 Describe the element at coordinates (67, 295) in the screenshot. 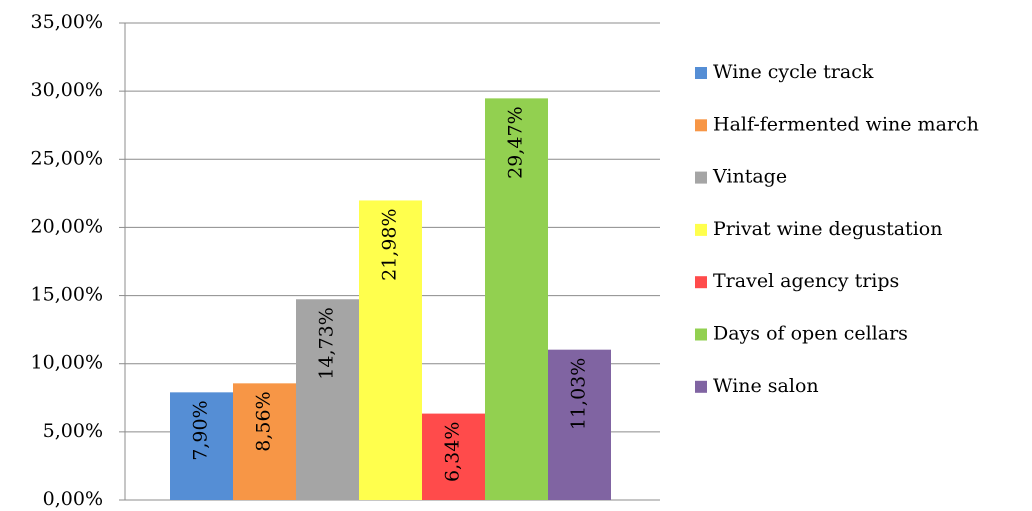

I see `y-tick-label: 15,00%` at that location.